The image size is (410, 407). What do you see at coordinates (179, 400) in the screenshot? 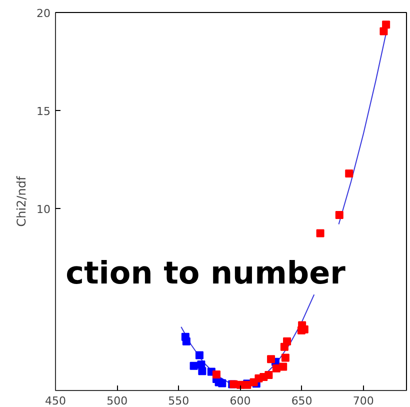
I see `x-tick-label: 550` at bounding box center [179, 400].